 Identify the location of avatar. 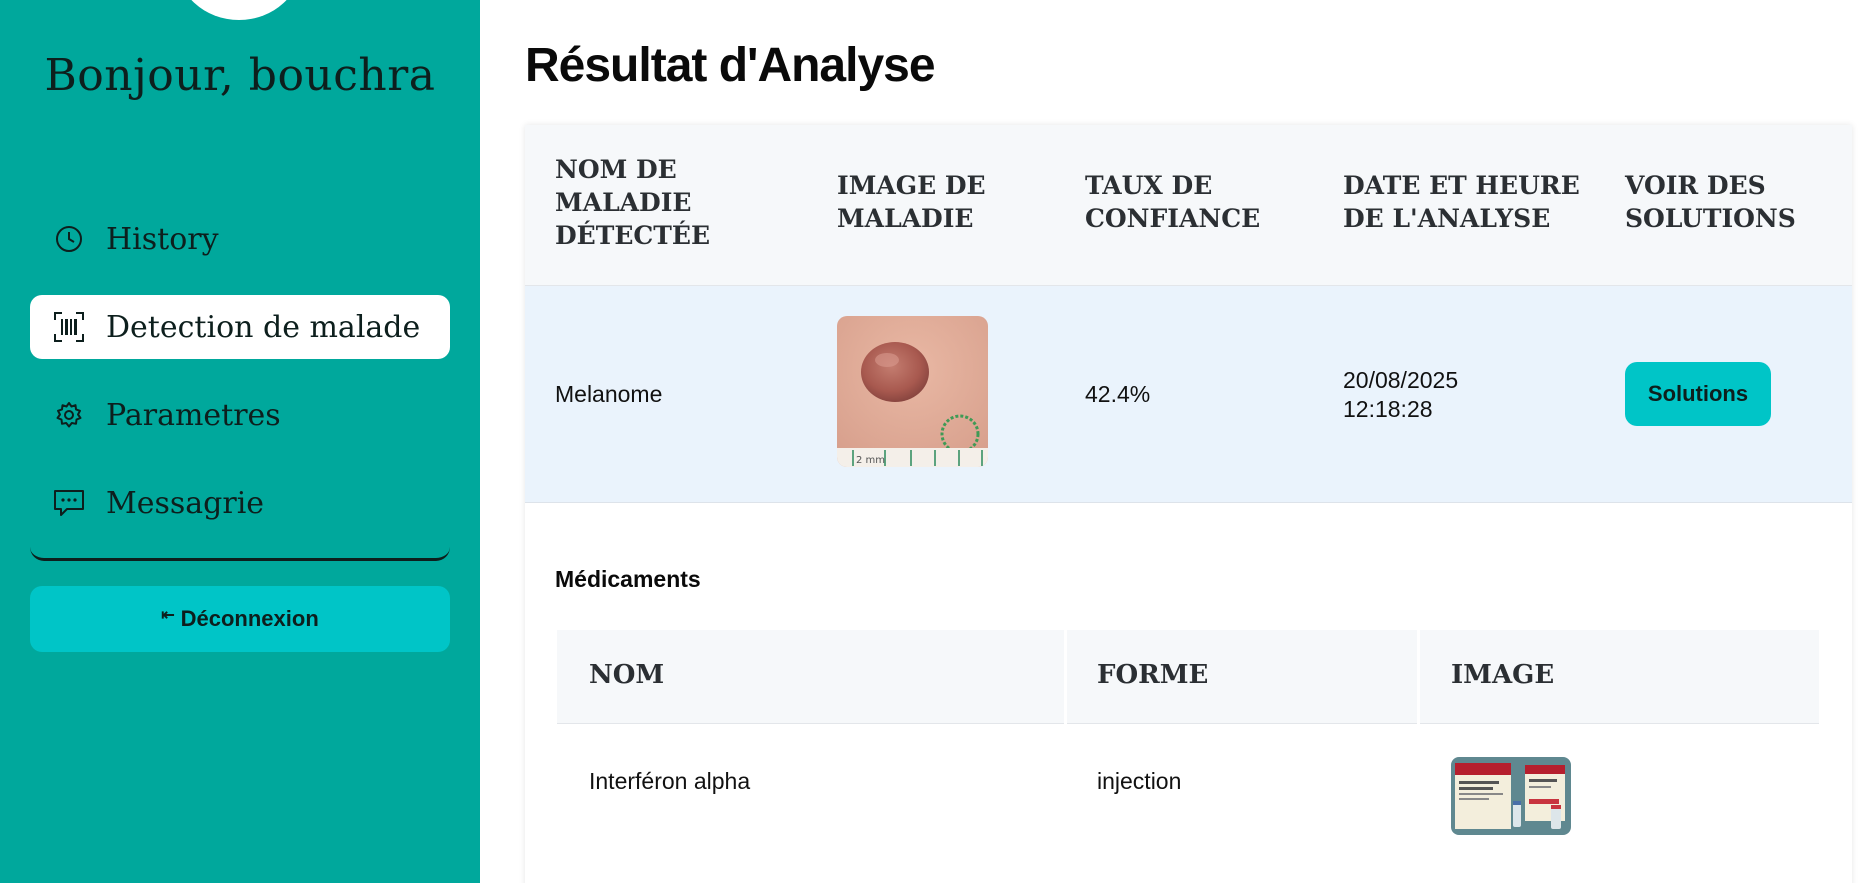
(239, 10).